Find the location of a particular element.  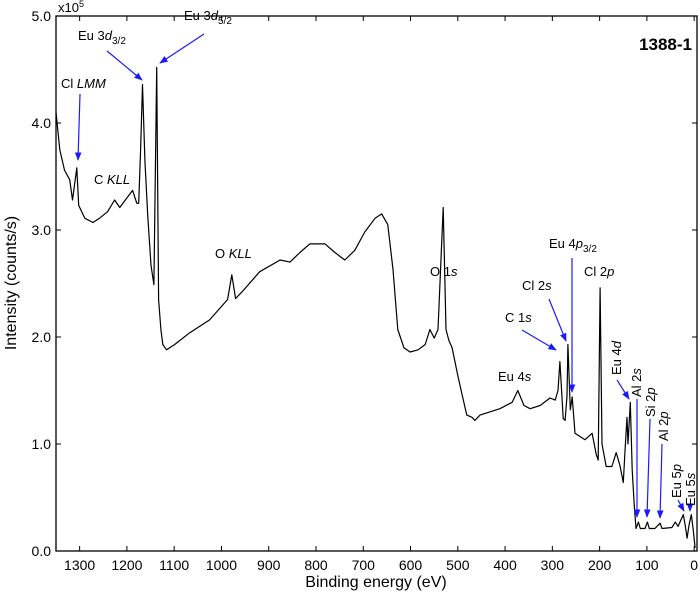

peak-label-eu-4p32: Eu 4p3/2 is located at coordinates (573, 245).